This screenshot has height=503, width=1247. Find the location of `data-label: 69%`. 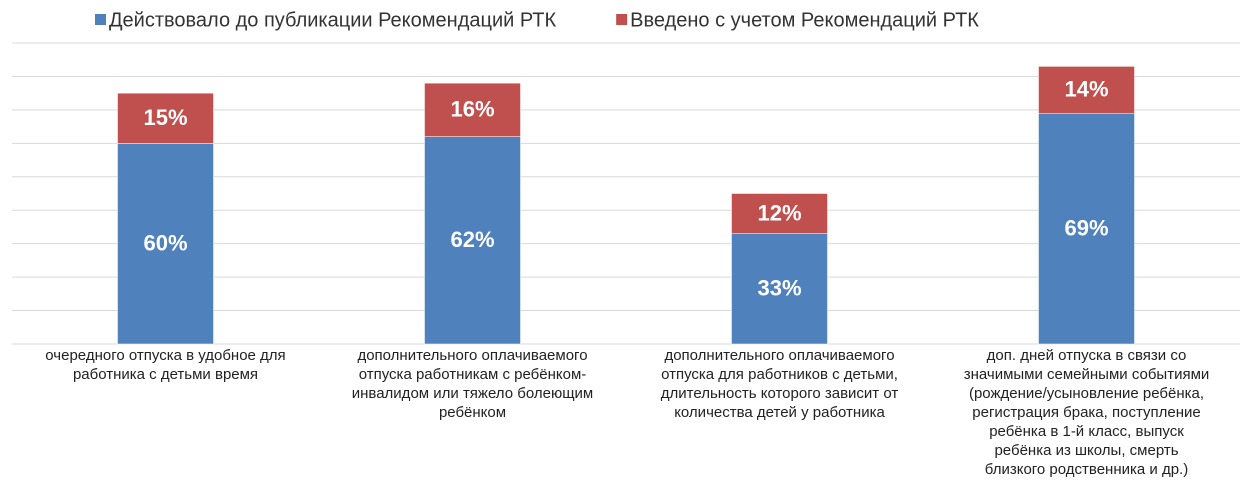

data-label: 69% is located at coordinates (1086, 227).